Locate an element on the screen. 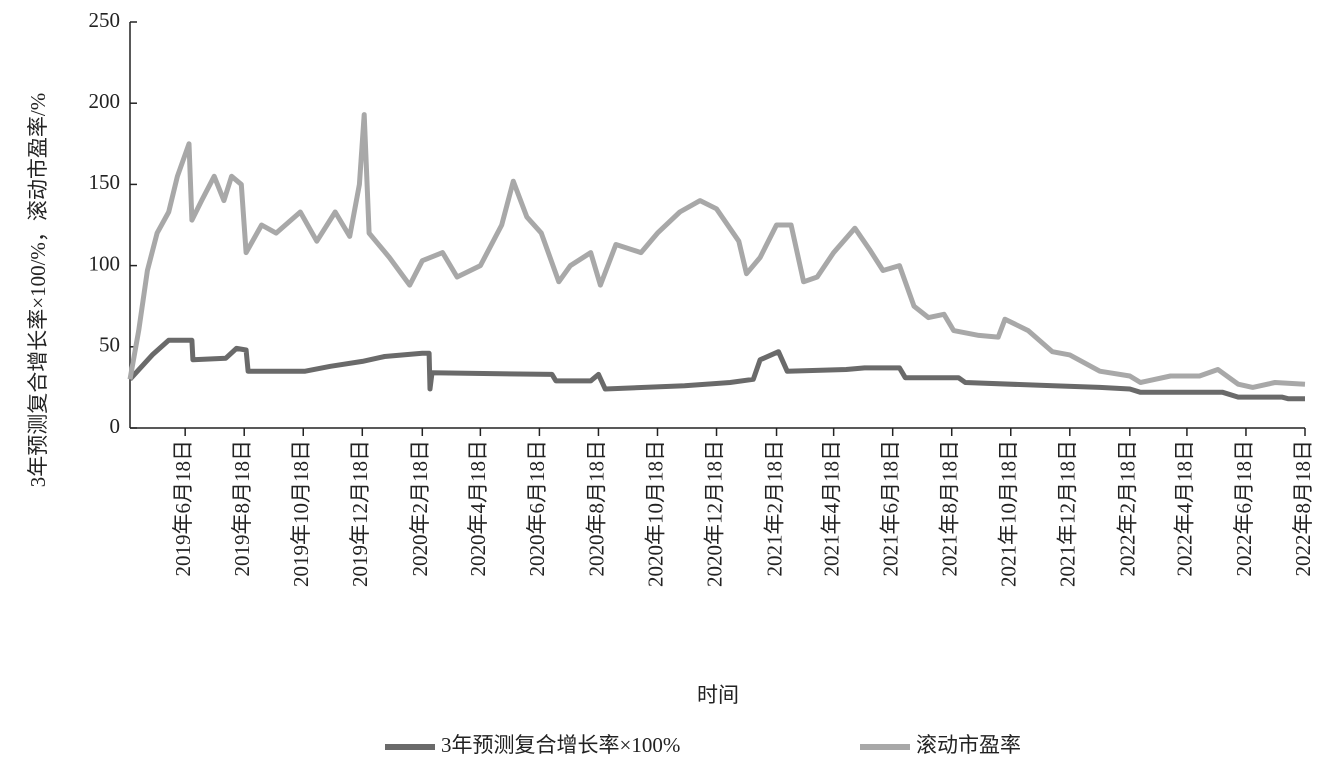 This screenshot has height=767, width=1325. series-line is located at coordinates (716, 369).